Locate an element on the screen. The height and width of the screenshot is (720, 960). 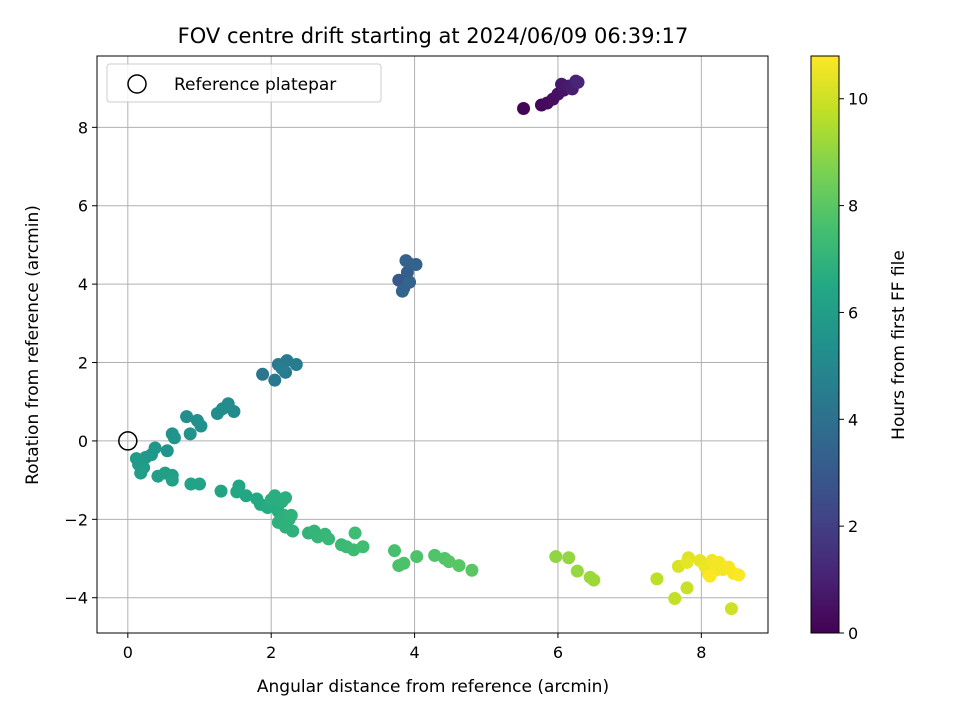
x-ticks: 0 2 4 6 8 is located at coordinates (414, 647).